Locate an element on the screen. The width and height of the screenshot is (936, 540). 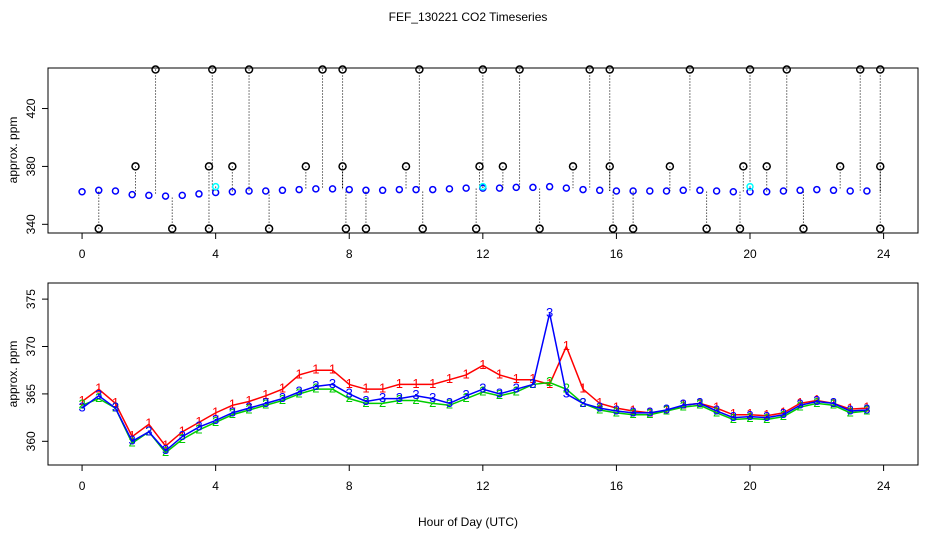
x-tick-label: 0 is located at coordinates (82, 254).